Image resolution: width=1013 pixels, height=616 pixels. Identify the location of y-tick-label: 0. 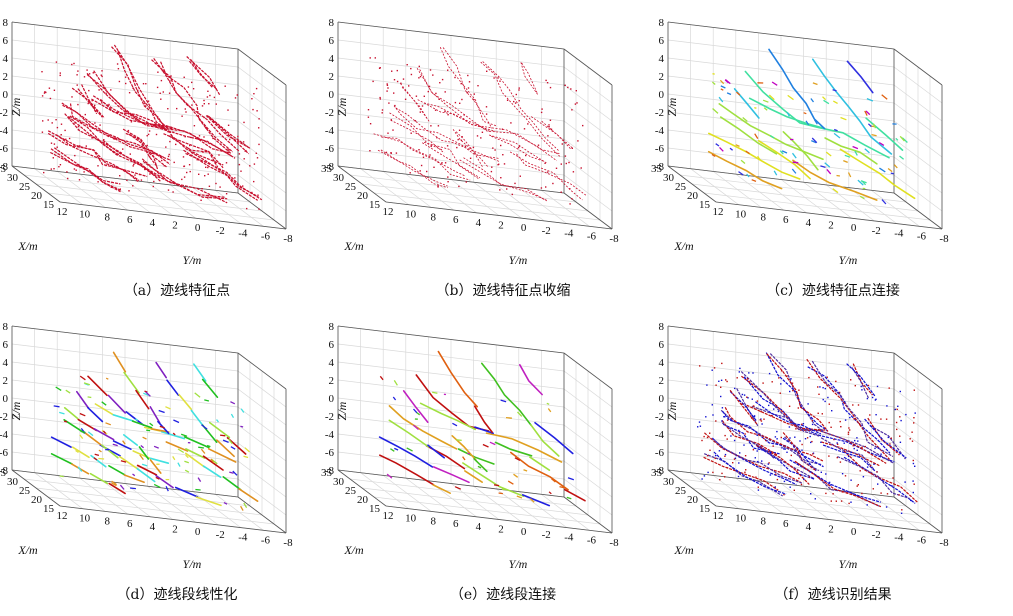
(854, 532).